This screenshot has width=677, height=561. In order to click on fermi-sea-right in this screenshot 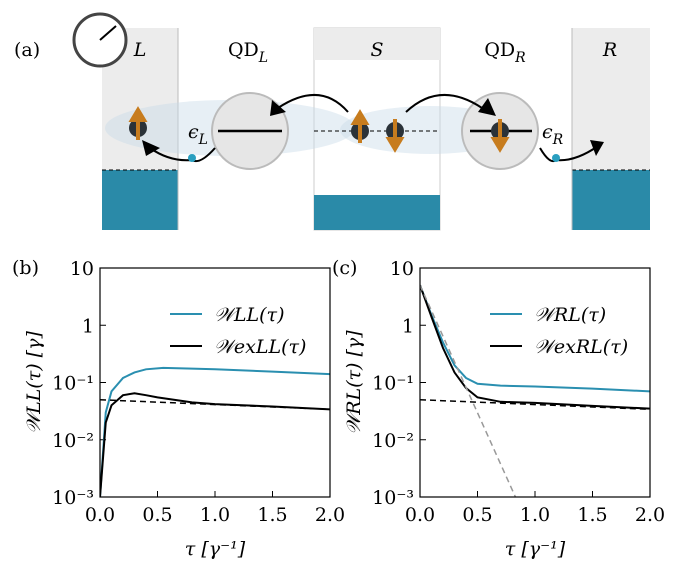, I will do `click(611, 200)`.